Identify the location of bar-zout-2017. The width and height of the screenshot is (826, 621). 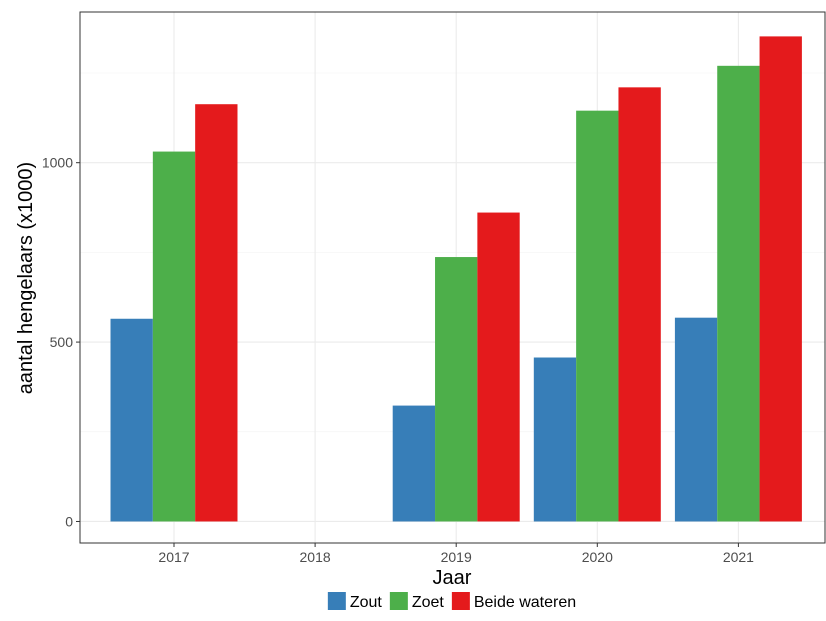
(131, 420).